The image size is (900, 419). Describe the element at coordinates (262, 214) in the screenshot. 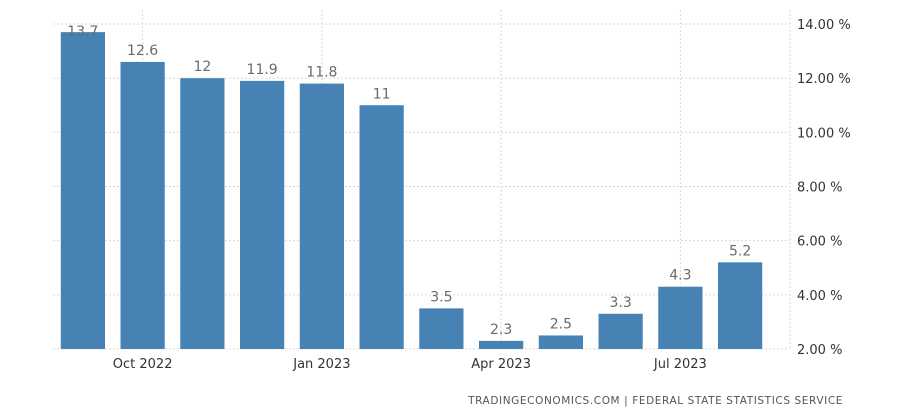

I see `bar-dec-2022` at that location.